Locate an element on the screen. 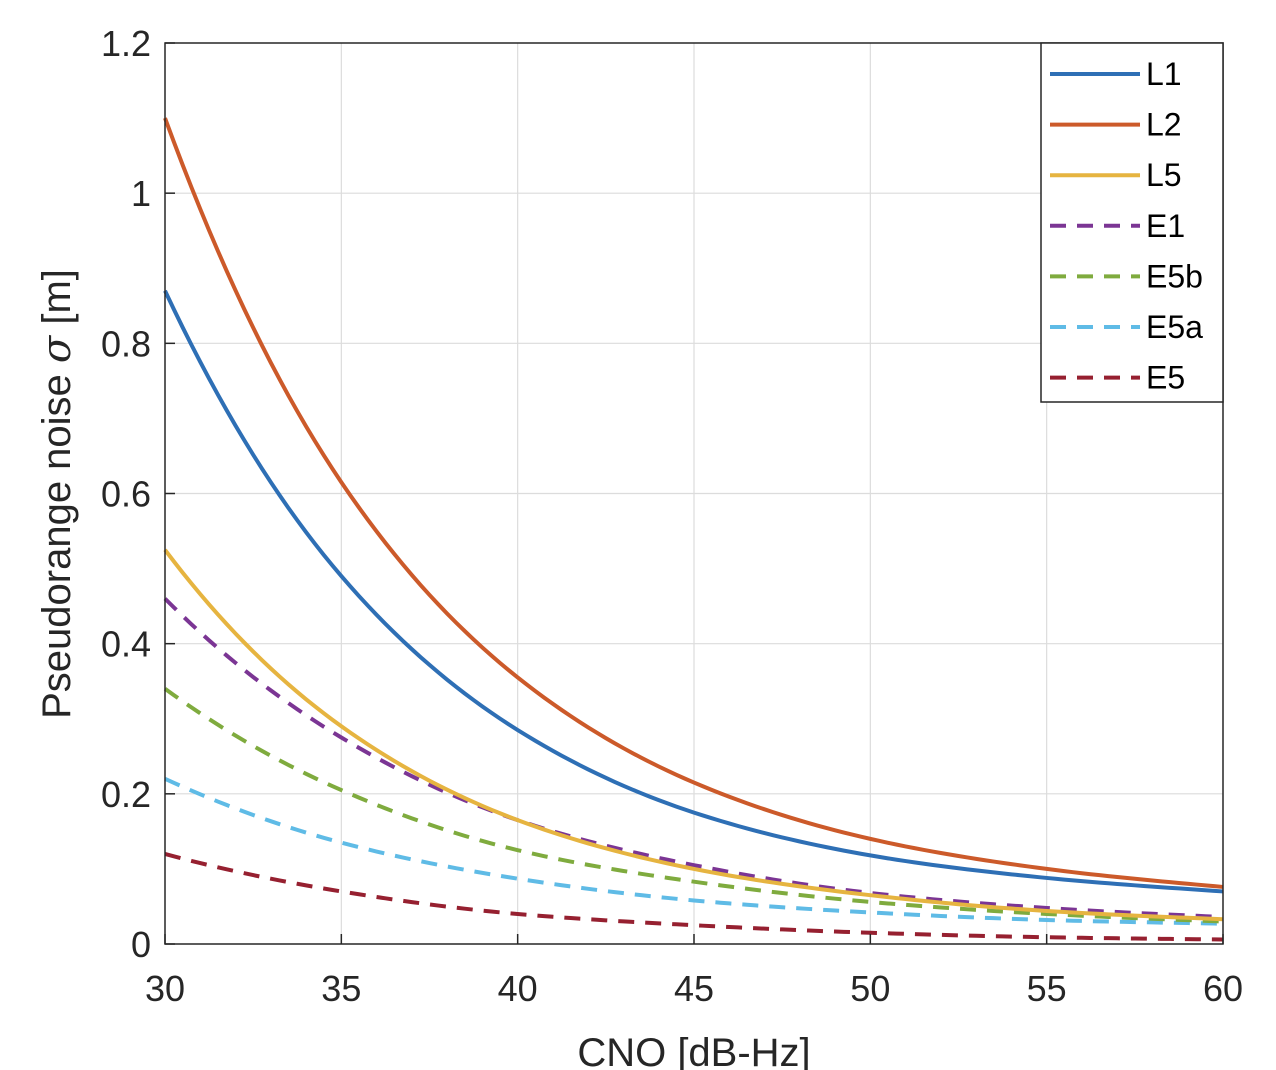 Image resolution: width=1276 pixels, height=1070 pixels. x-axis: 30 35 40 45 50 55 60 is located at coordinates (694, 971).